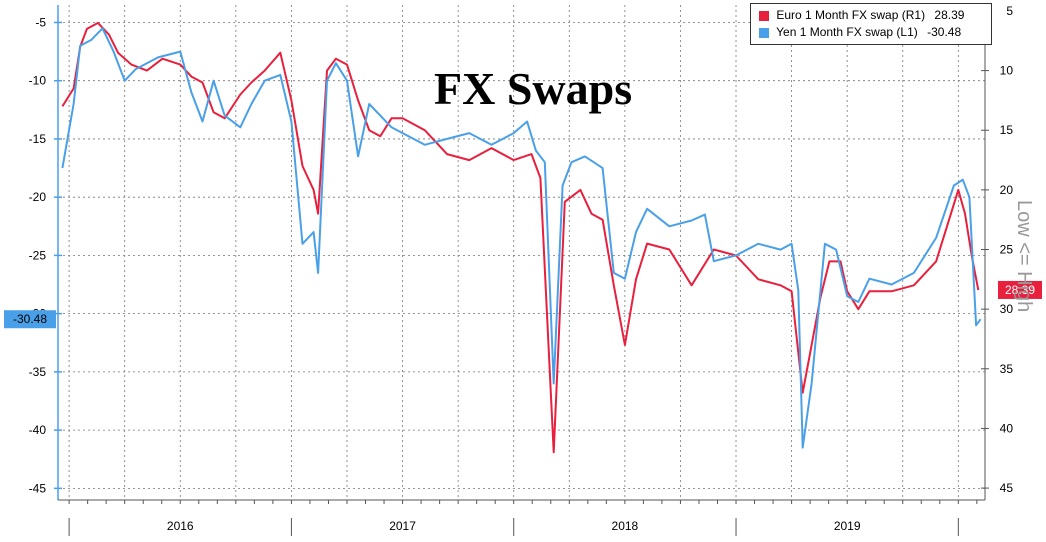  I want to click on right-tick-label: 20, so click(1007, 190).